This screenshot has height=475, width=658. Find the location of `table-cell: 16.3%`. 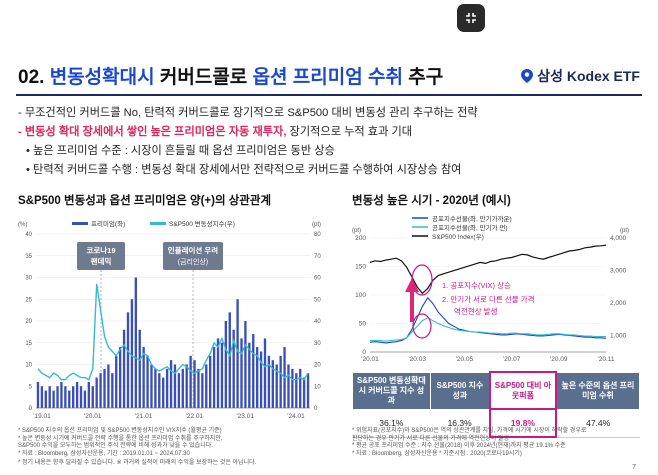

table-cell: 16.3% is located at coordinates (460, 423).